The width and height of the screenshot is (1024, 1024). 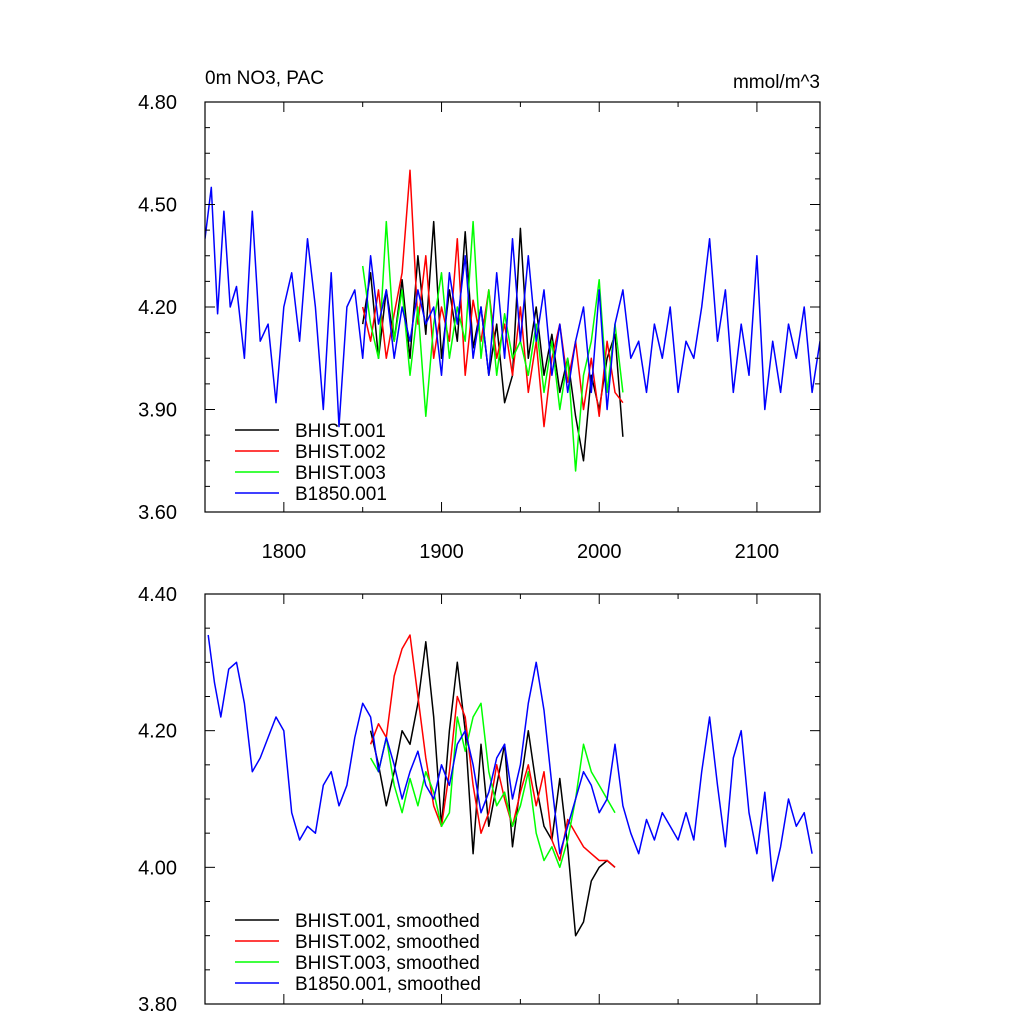 I want to click on y-tick-label: 3.60, so click(x=157, y=513).